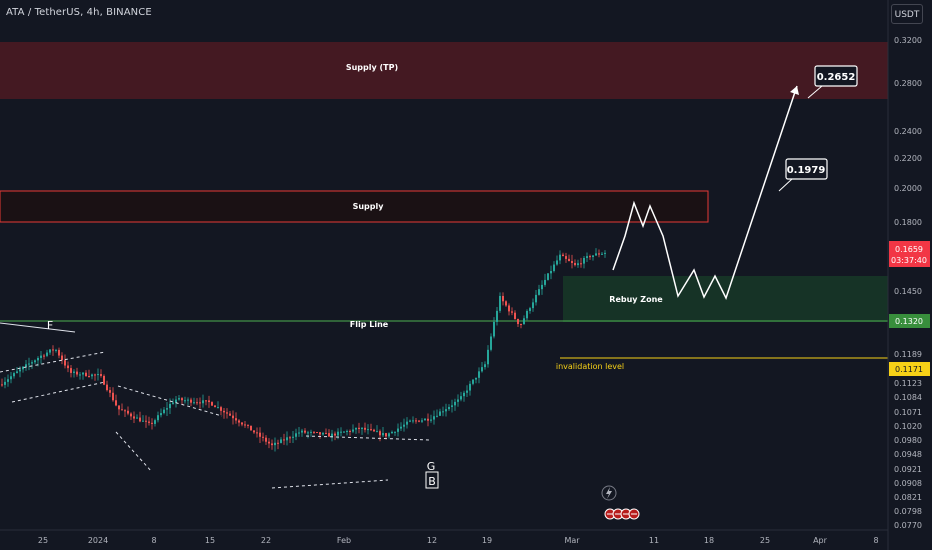  I want to click on rebuy-zone, so click(725, 299).